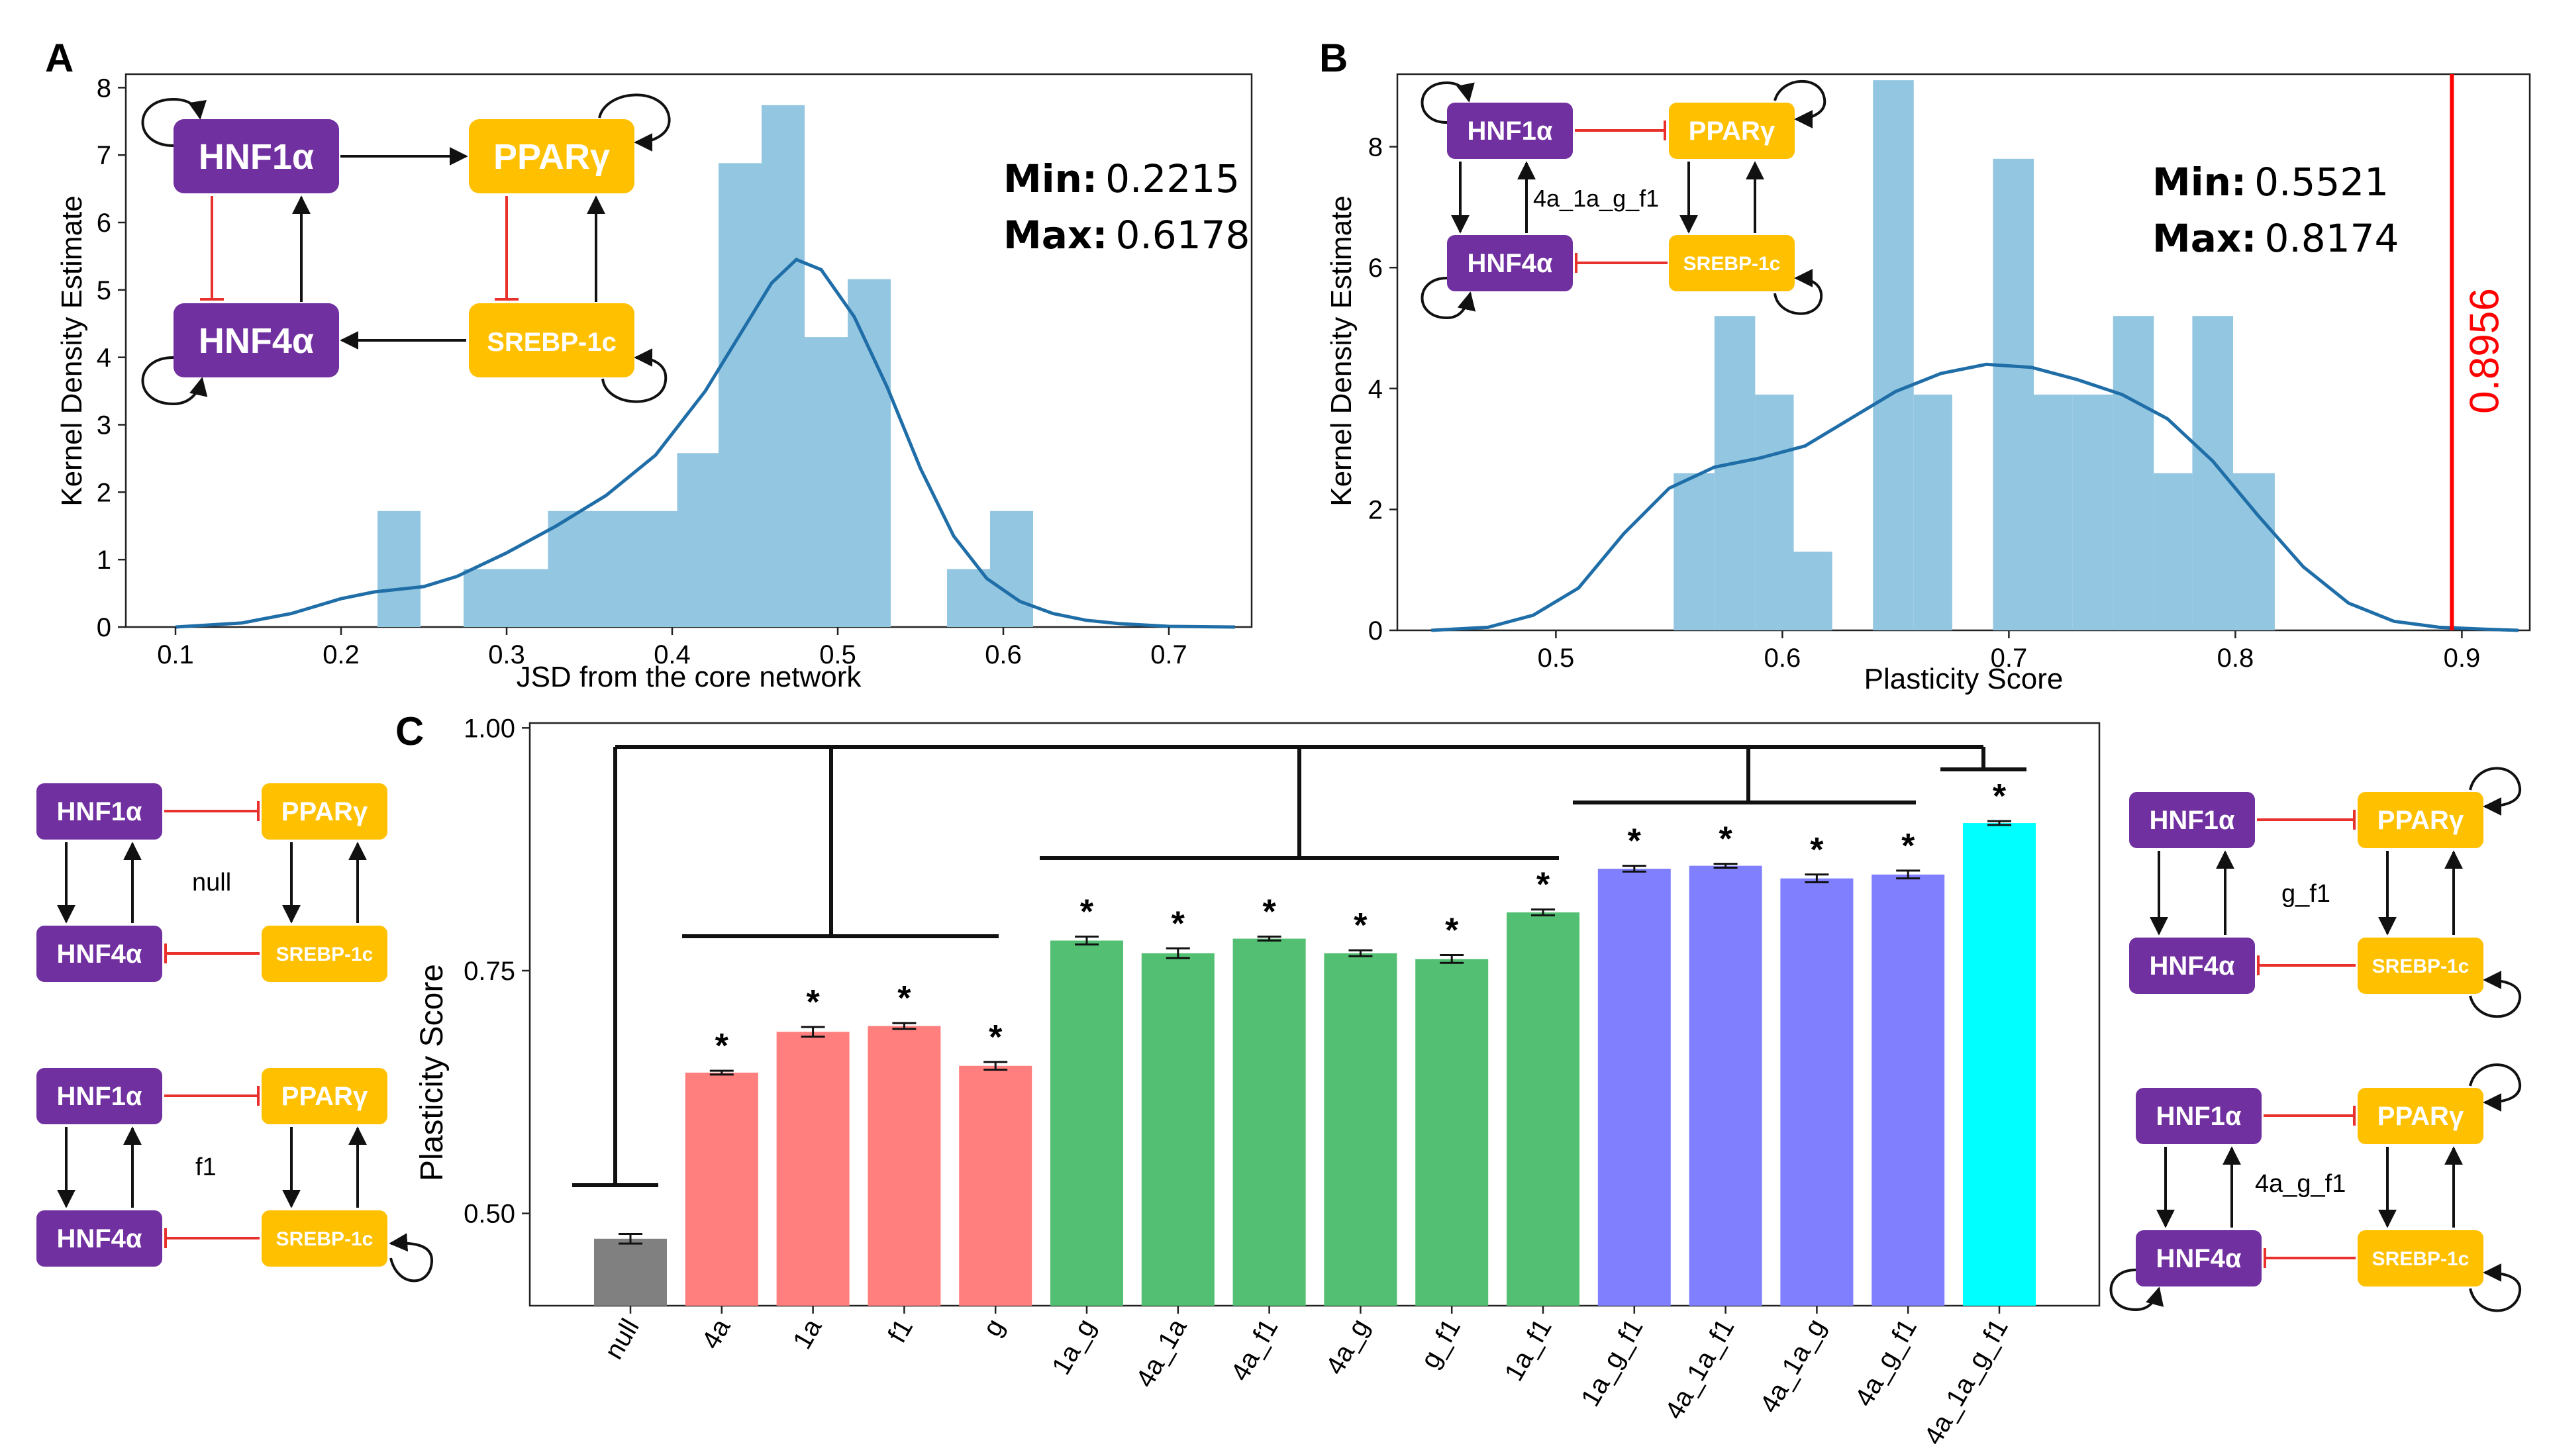  What do you see at coordinates (1975, 497) in the screenshot?
I see `kde-curve-b` at bounding box center [1975, 497].